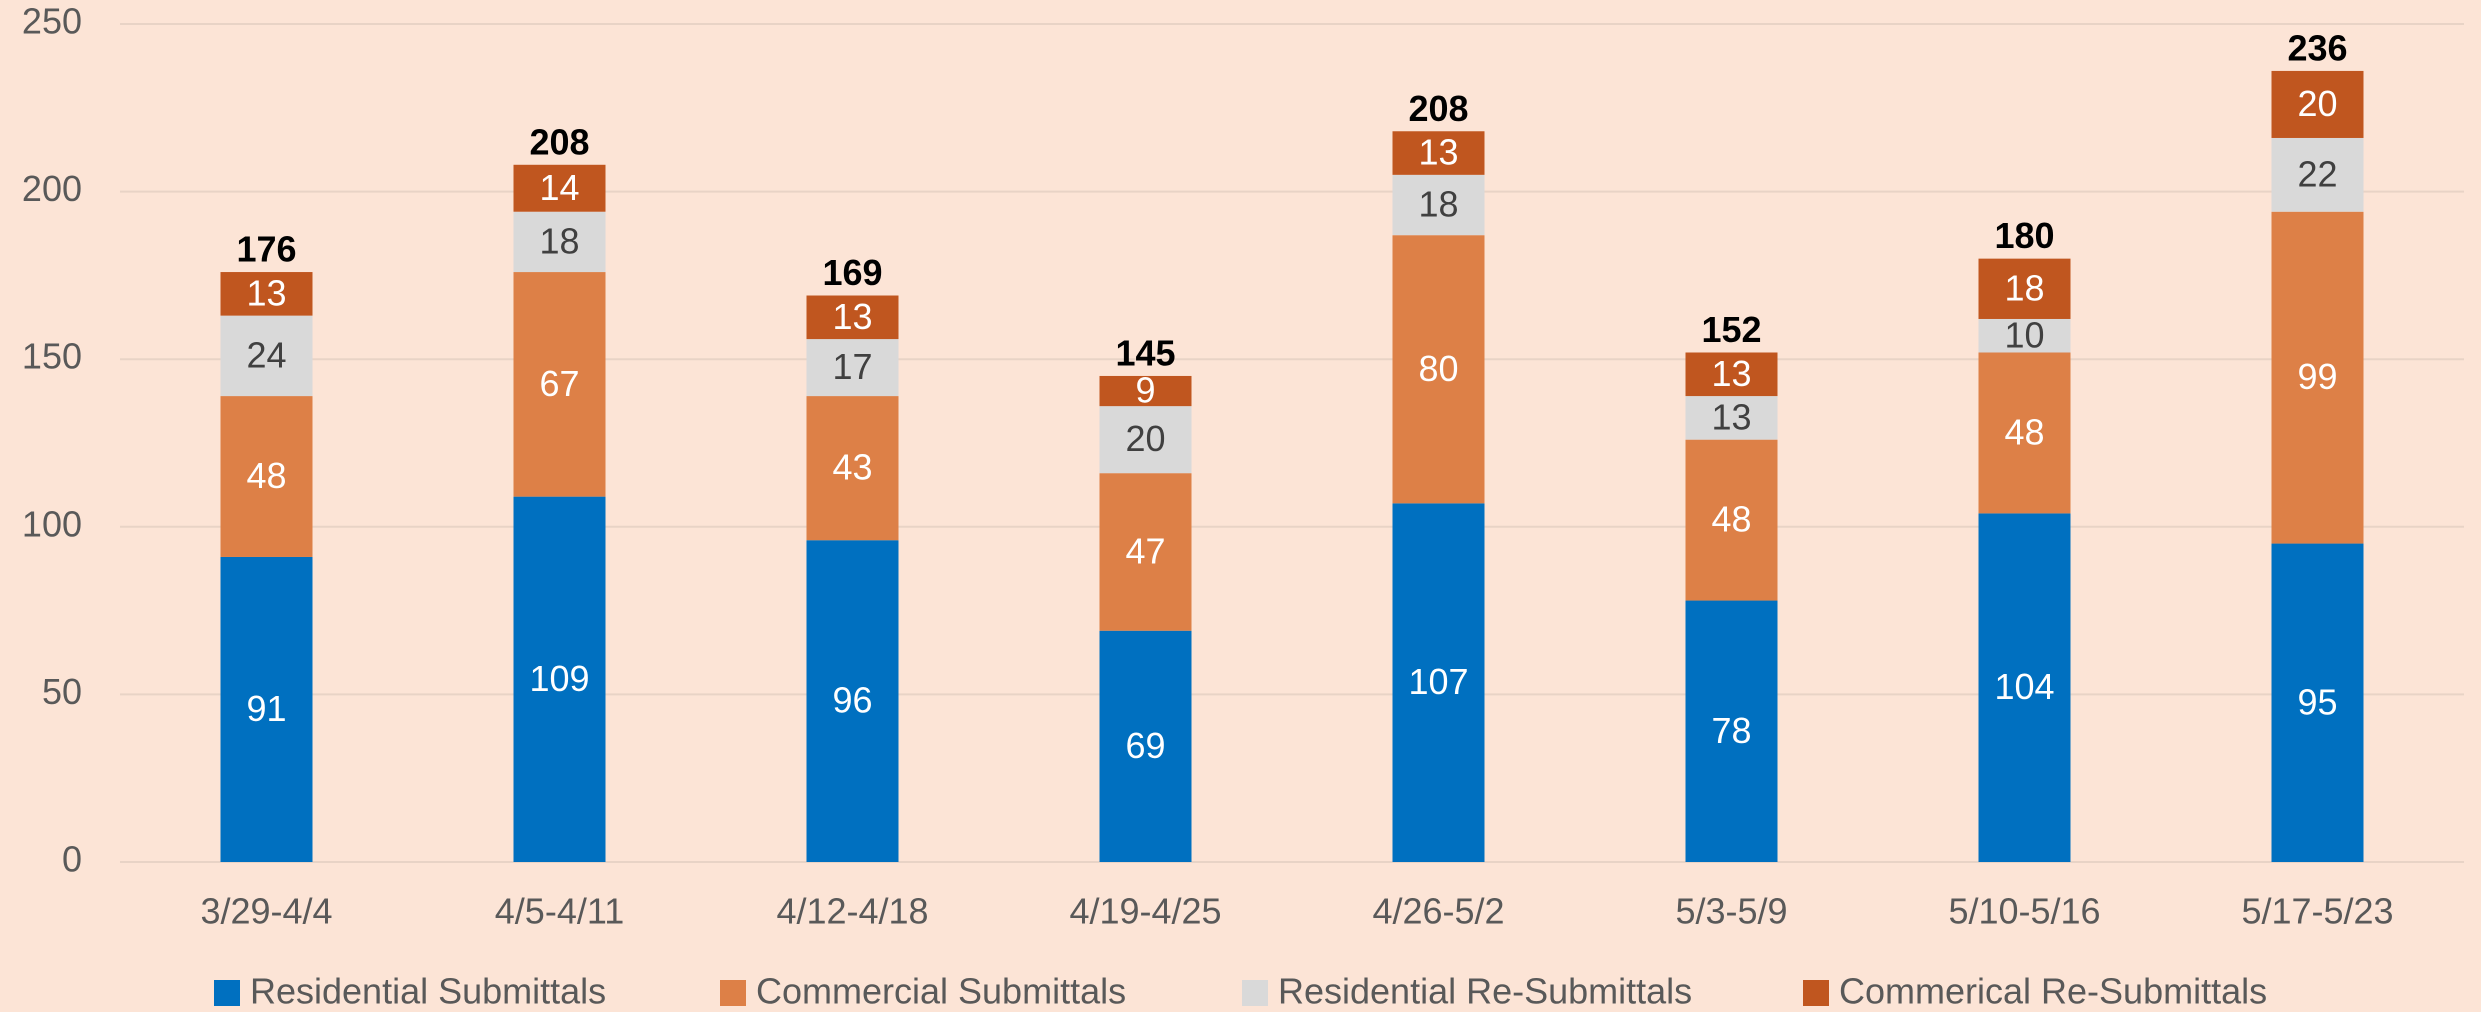 This screenshot has height=1012, width=2481. I want to click on data-label: 78, so click(1731, 730).